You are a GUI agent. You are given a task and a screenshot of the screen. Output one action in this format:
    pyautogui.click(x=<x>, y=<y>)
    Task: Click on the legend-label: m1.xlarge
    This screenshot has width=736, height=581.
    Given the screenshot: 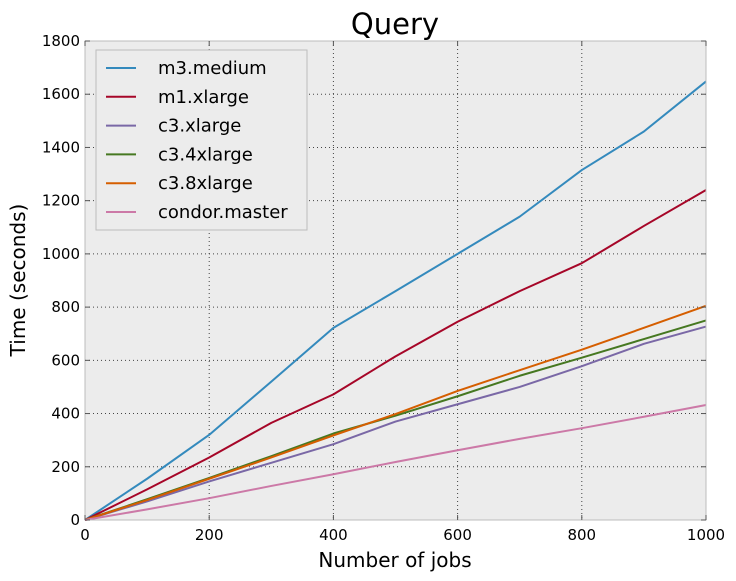 What is the action you would take?
    pyautogui.click(x=203, y=97)
    